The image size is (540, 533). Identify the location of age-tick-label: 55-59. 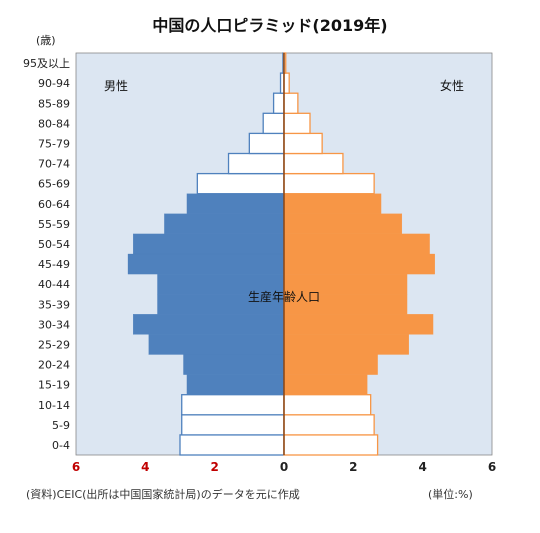
(54, 224).